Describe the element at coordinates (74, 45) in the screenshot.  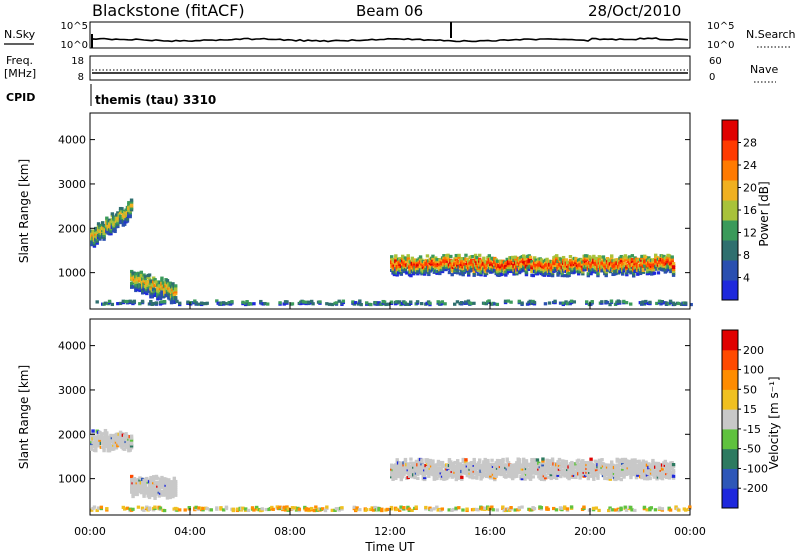
I see `nsky-tick-bottom: 10^0` at that location.